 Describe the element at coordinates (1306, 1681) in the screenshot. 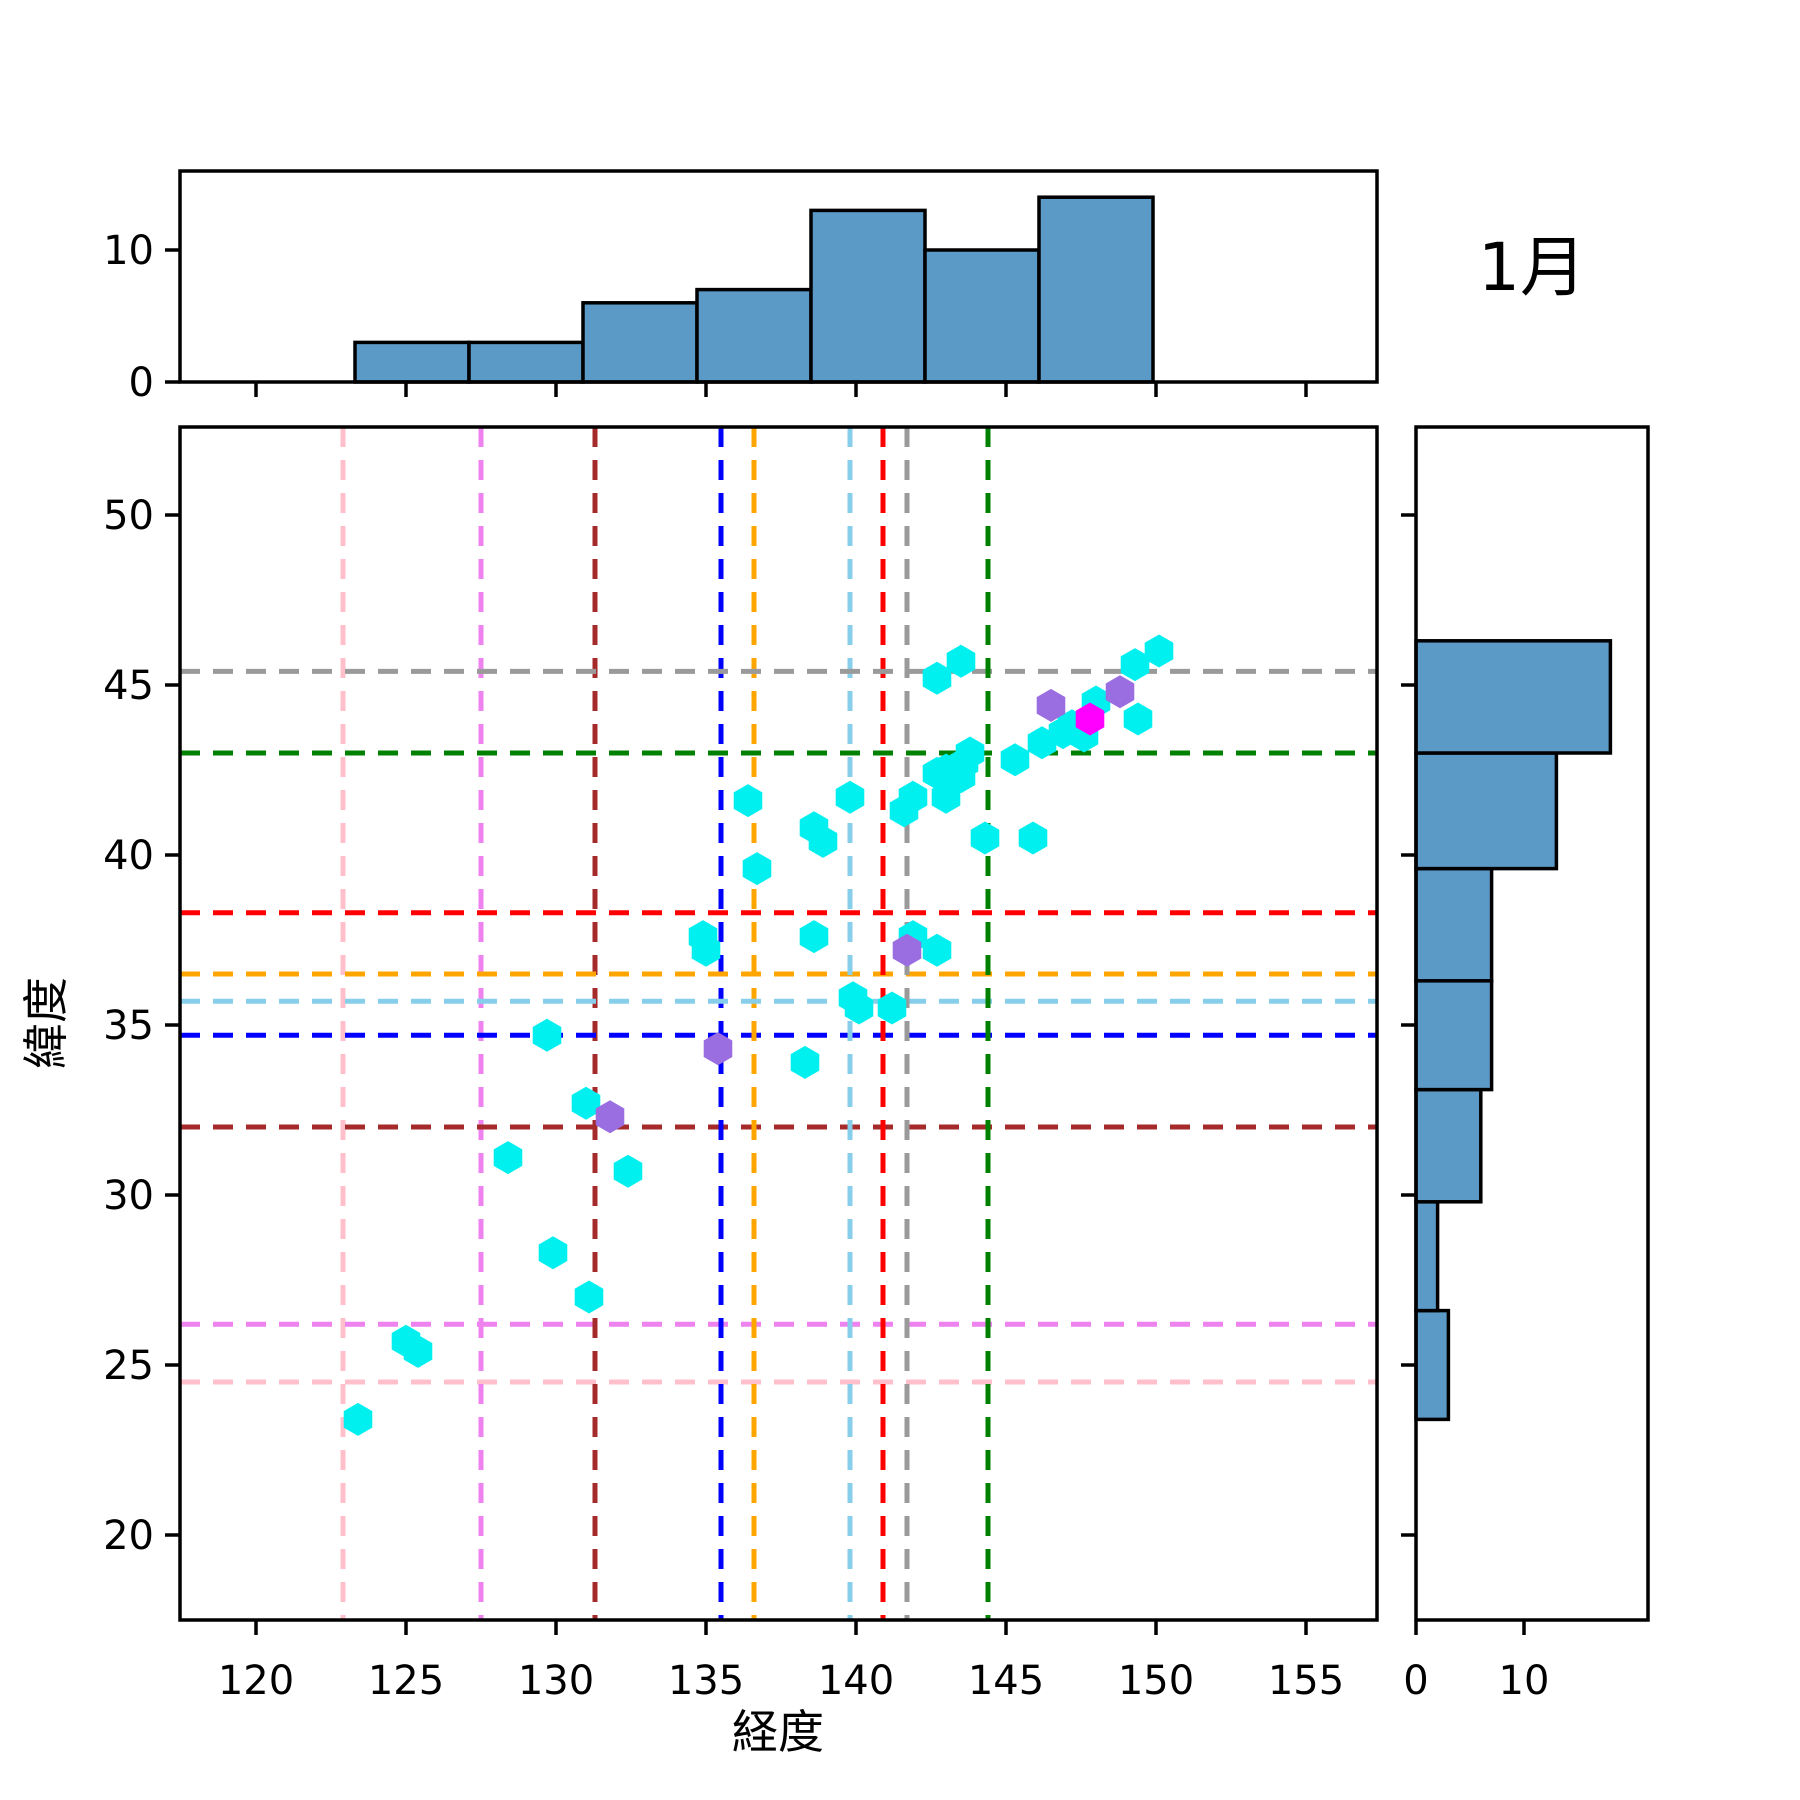

I see `x-tick-label-155: 155` at that location.